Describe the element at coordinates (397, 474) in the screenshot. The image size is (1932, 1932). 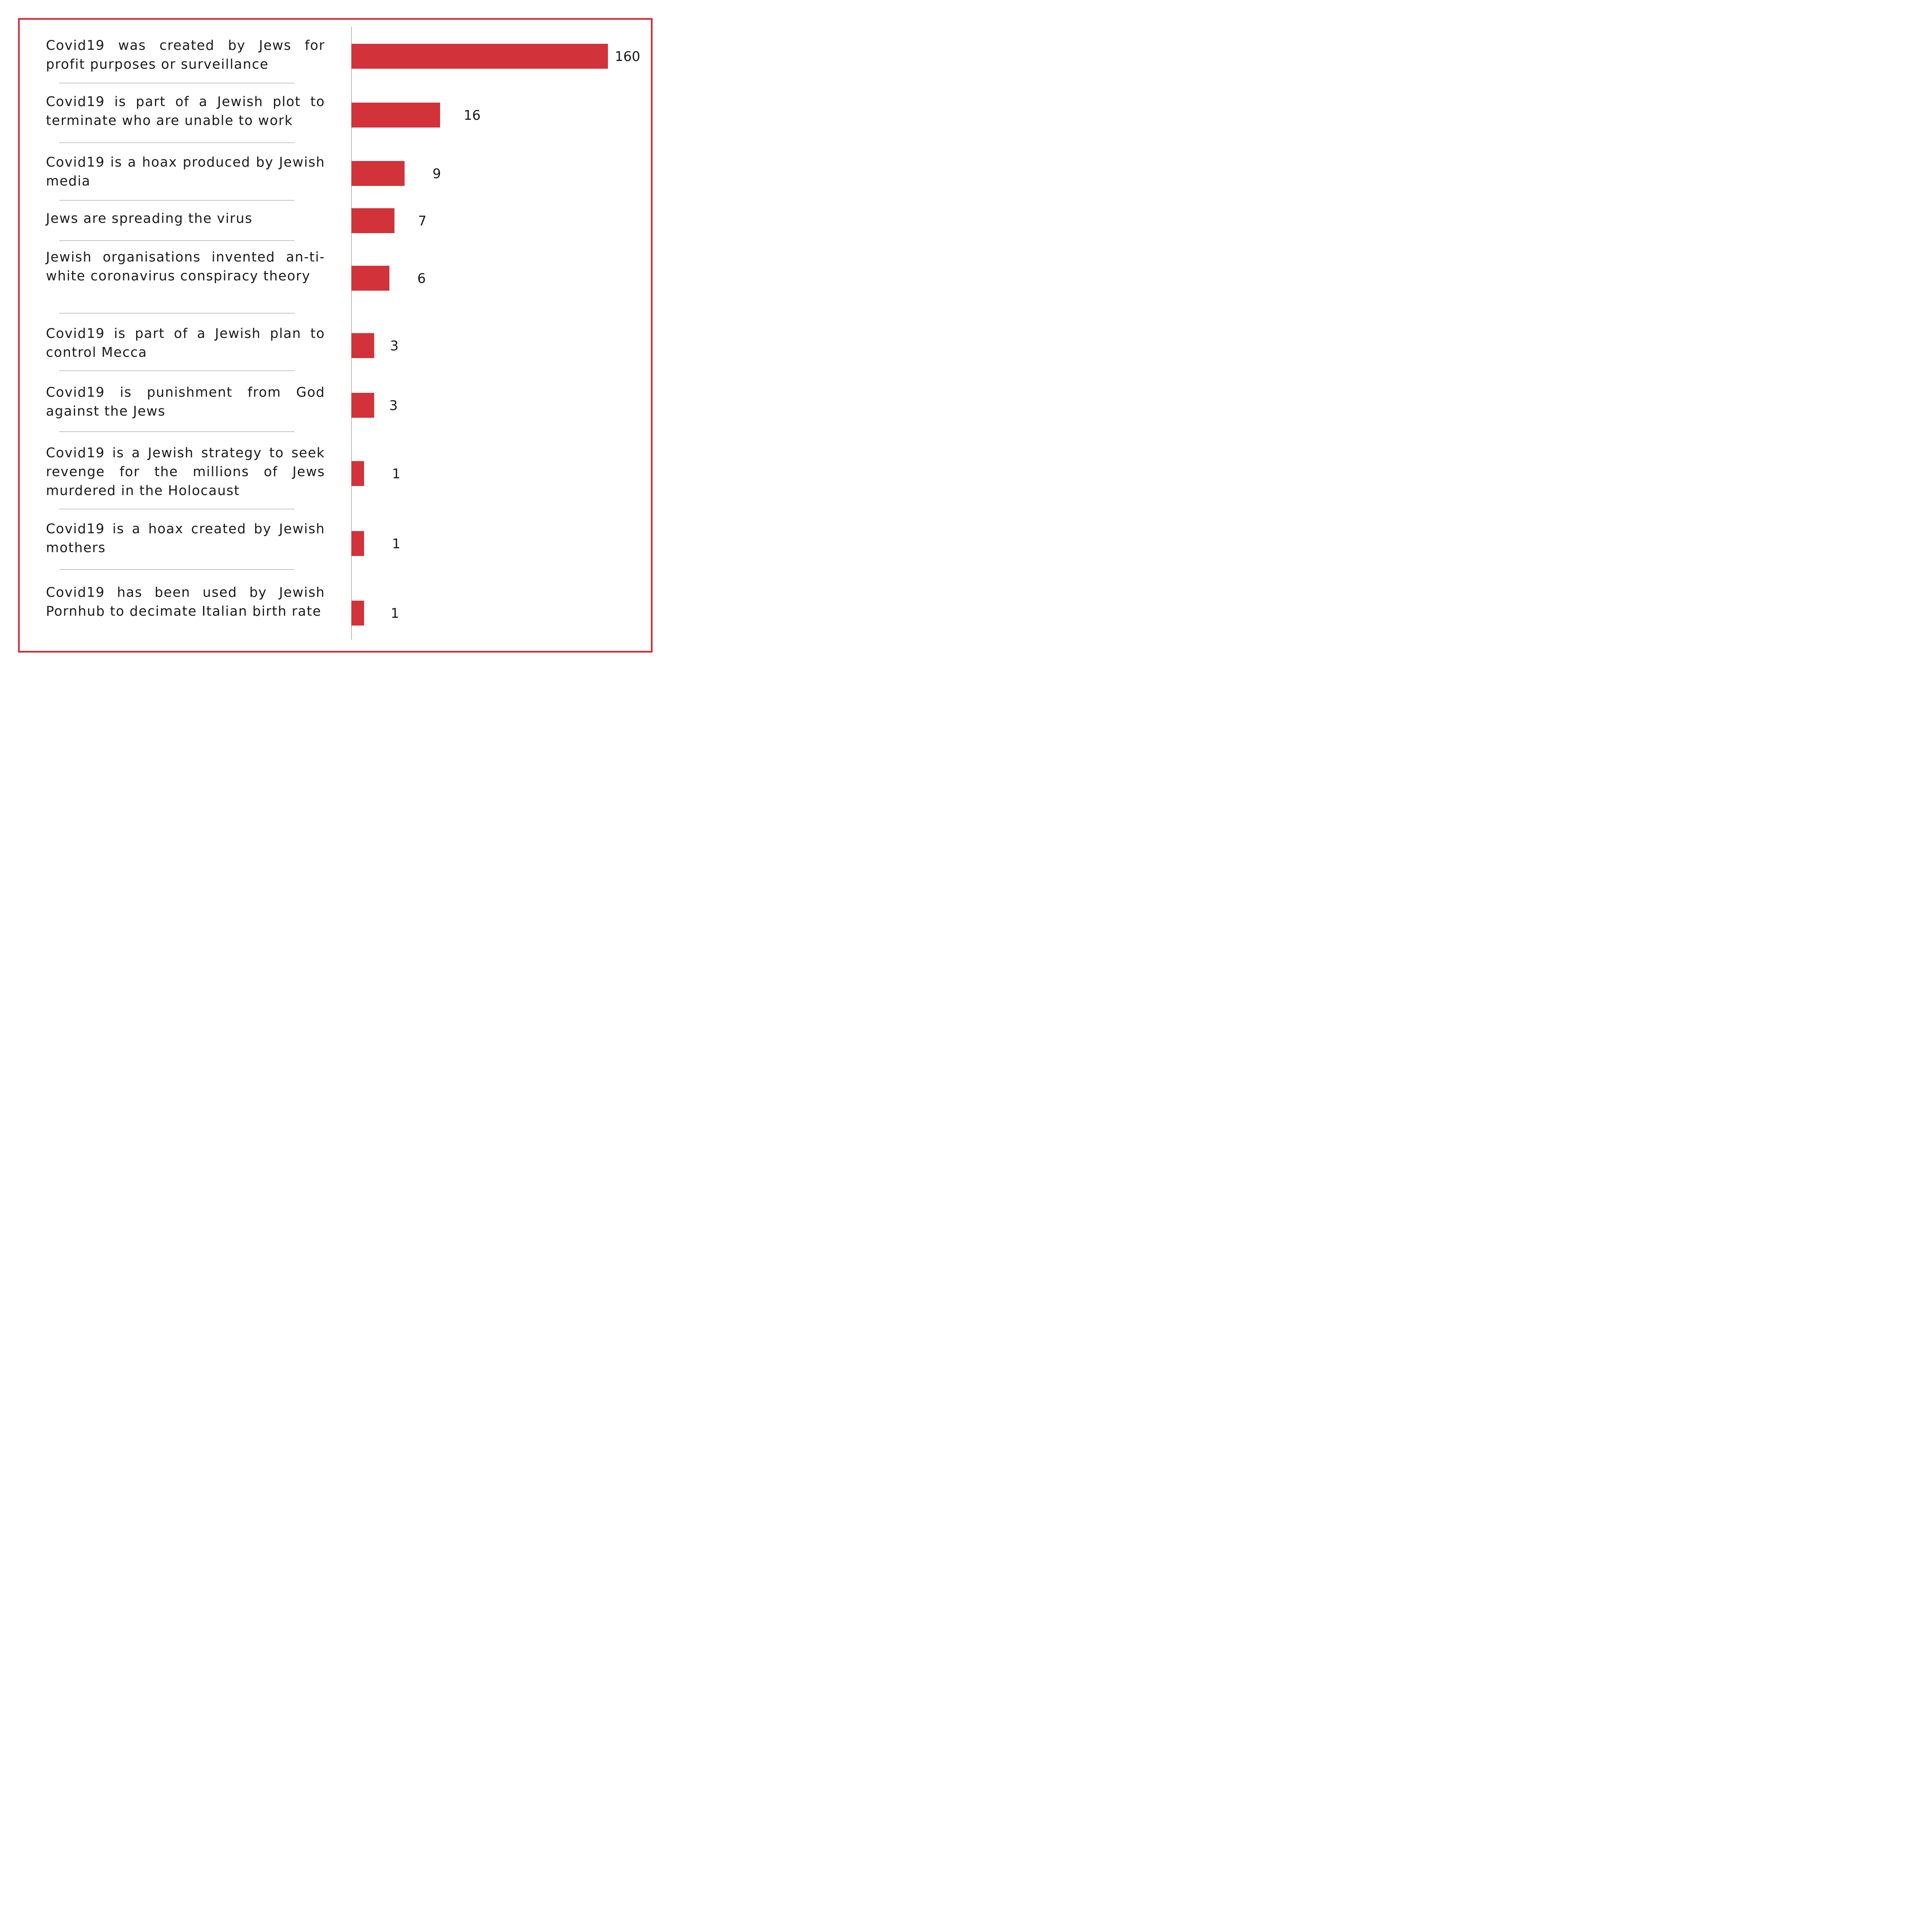
I see `value-label-8: 1` at that location.